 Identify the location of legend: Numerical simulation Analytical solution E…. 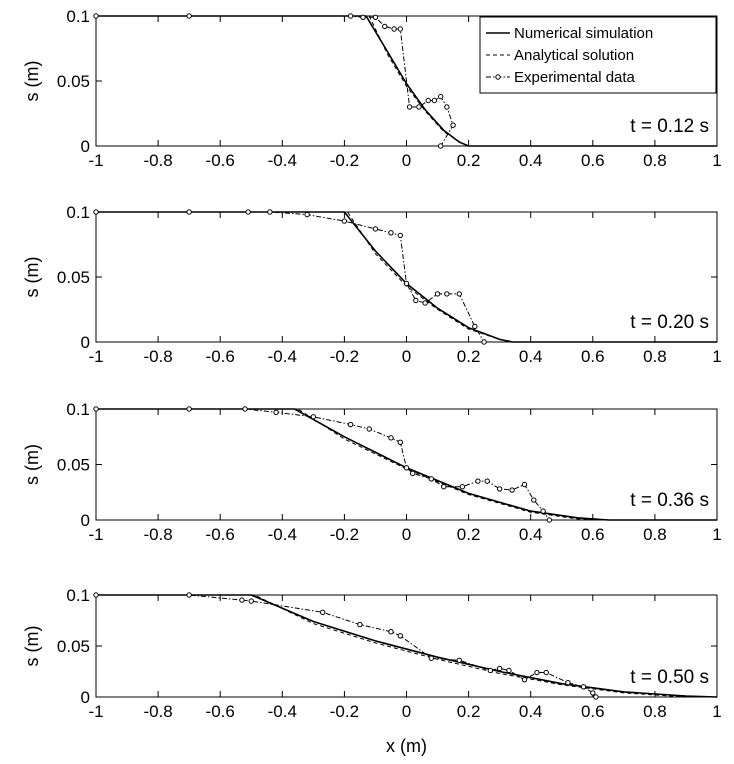
(598, 55).